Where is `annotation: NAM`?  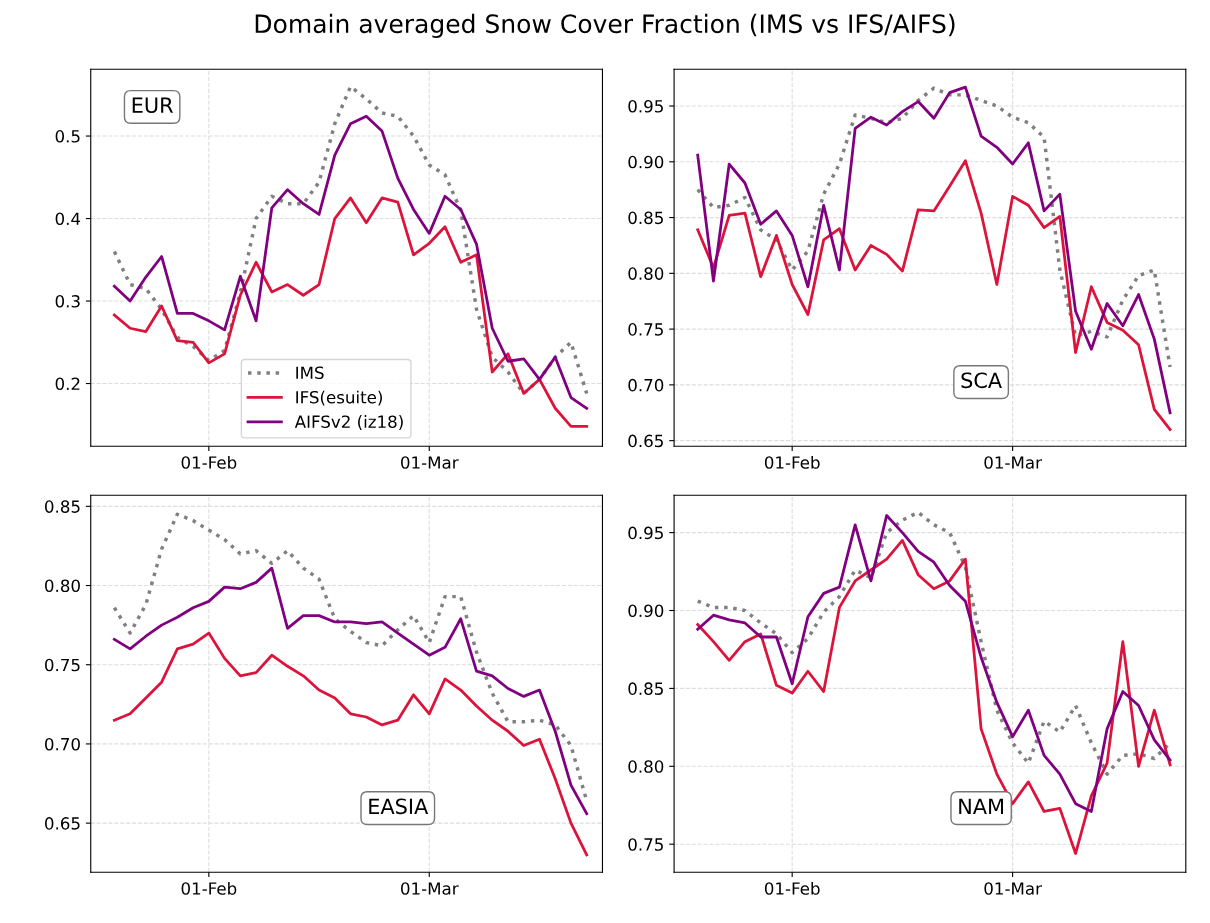
annotation: NAM is located at coordinates (981, 806).